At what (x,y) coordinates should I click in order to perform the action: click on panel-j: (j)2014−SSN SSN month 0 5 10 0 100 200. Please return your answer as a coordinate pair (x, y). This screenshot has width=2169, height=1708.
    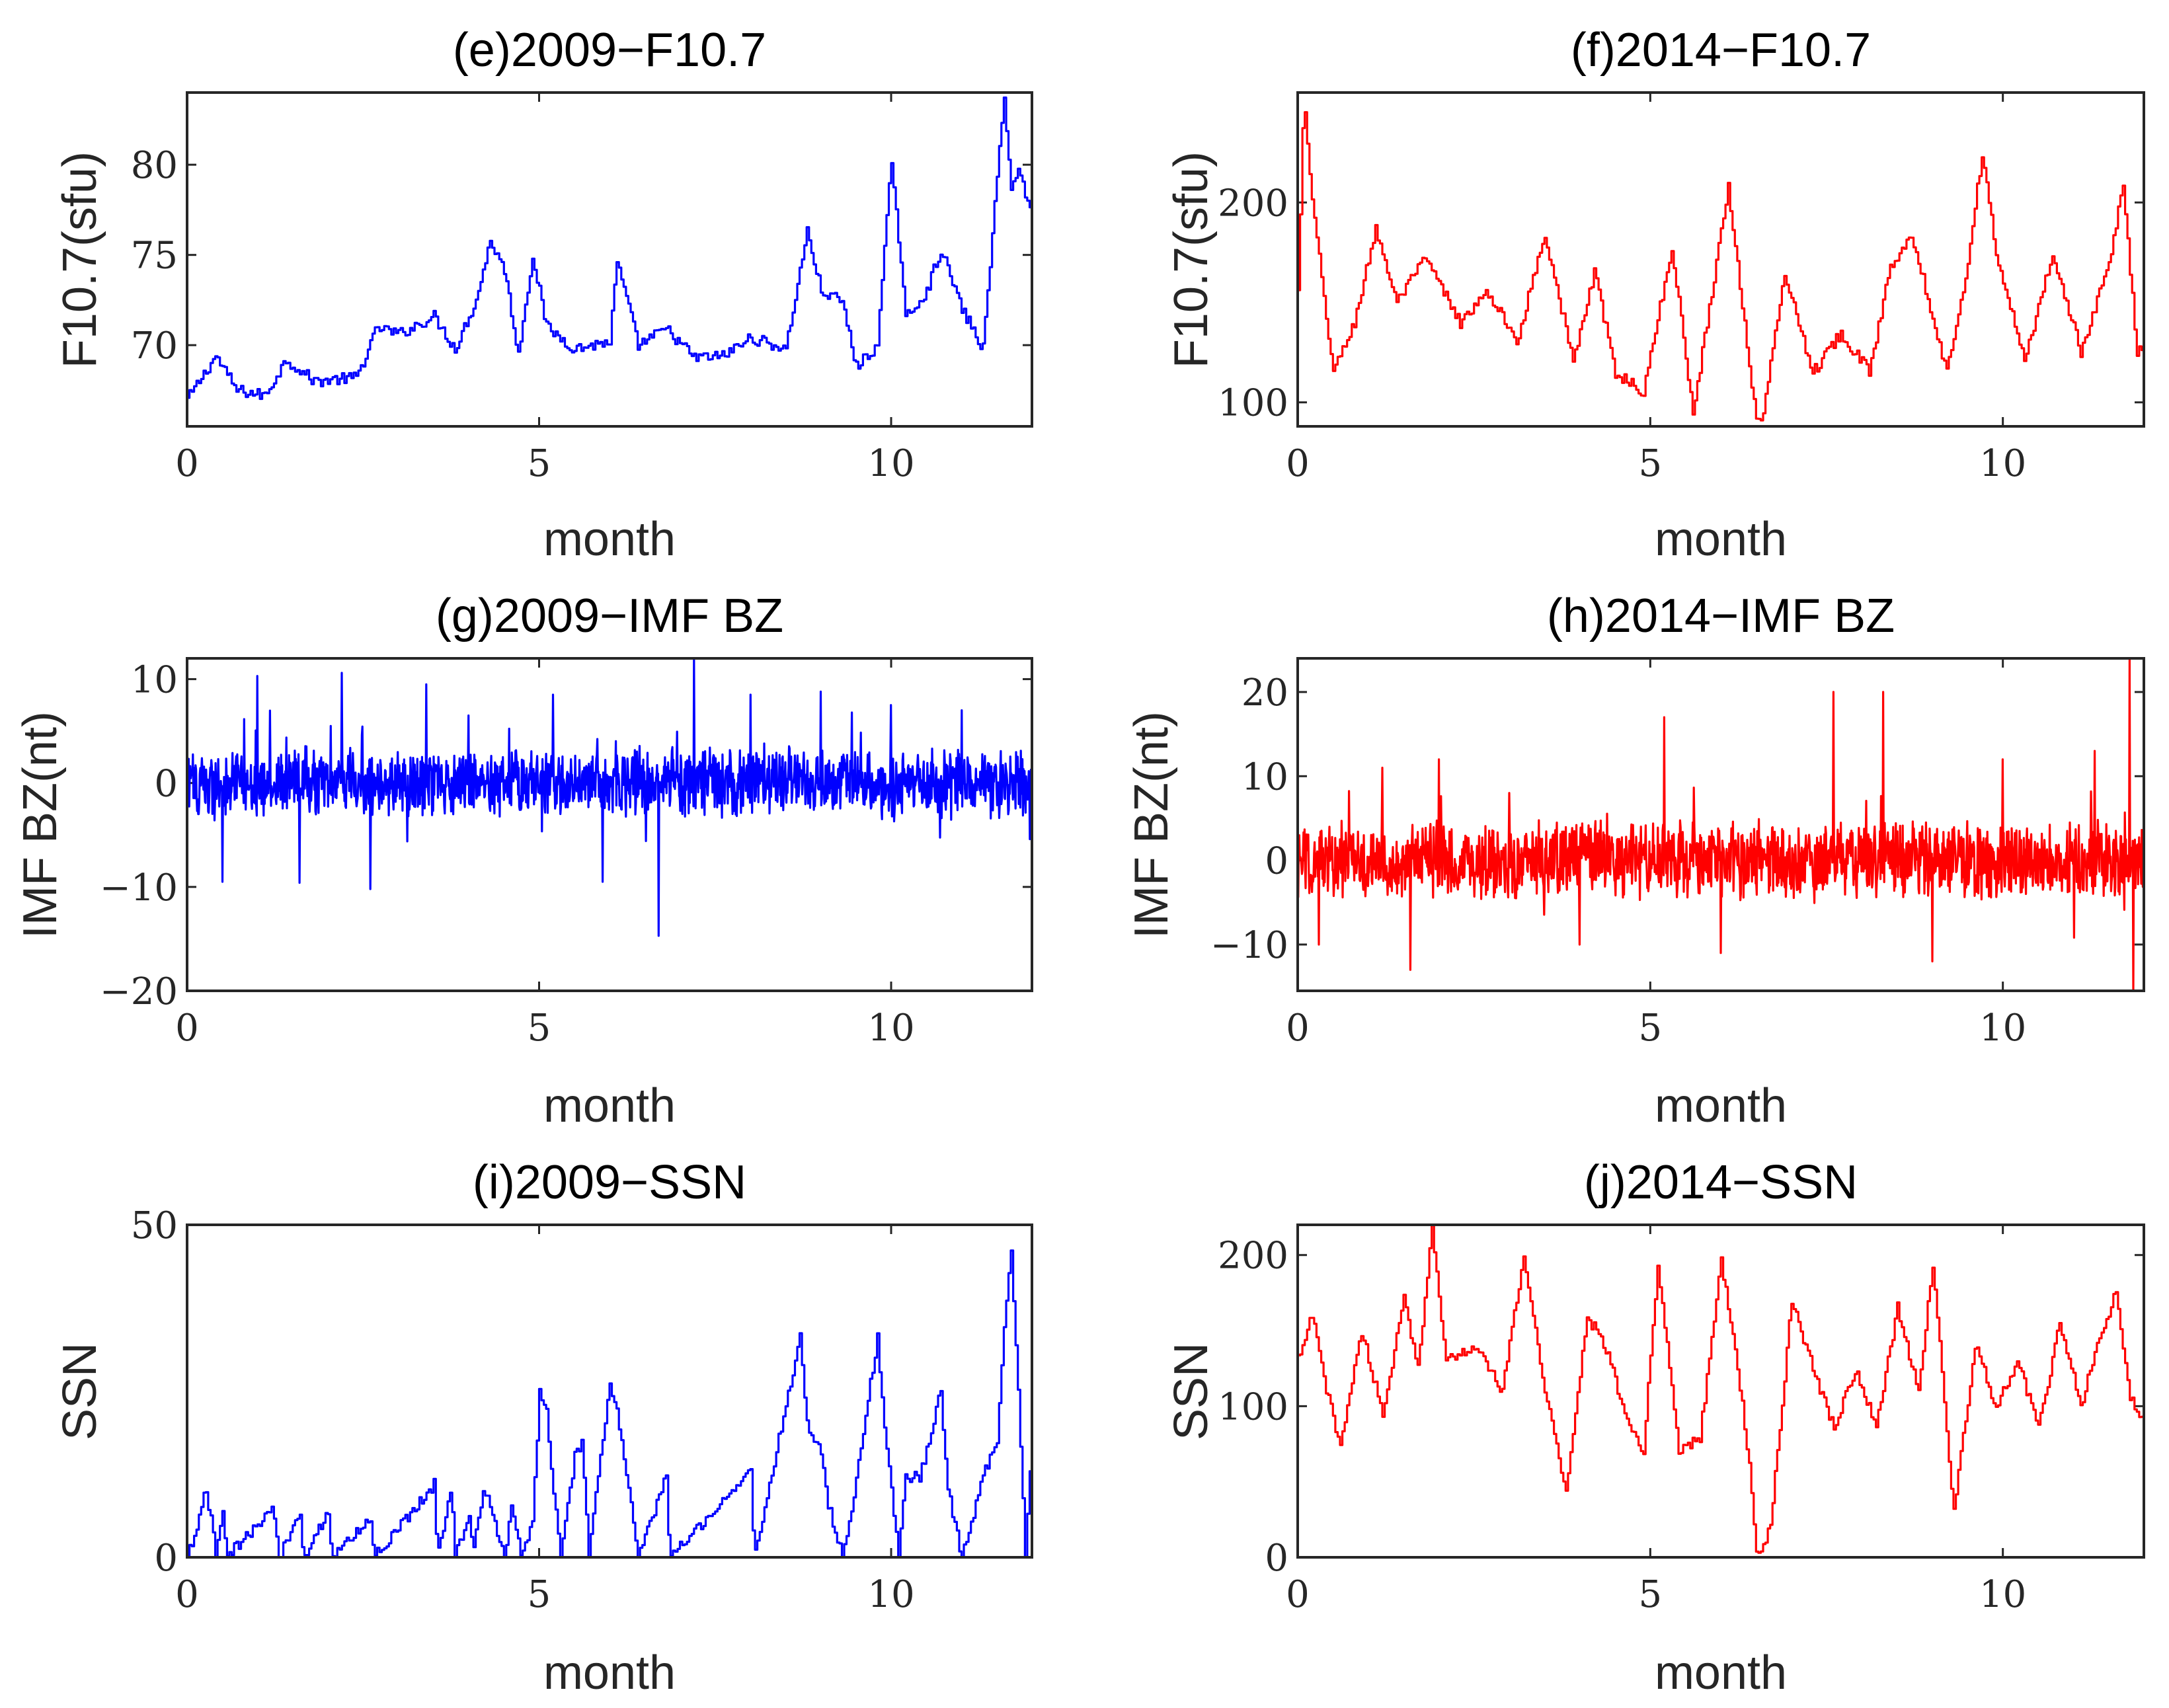
    Looking at the image, I should click on (1655, 1427).